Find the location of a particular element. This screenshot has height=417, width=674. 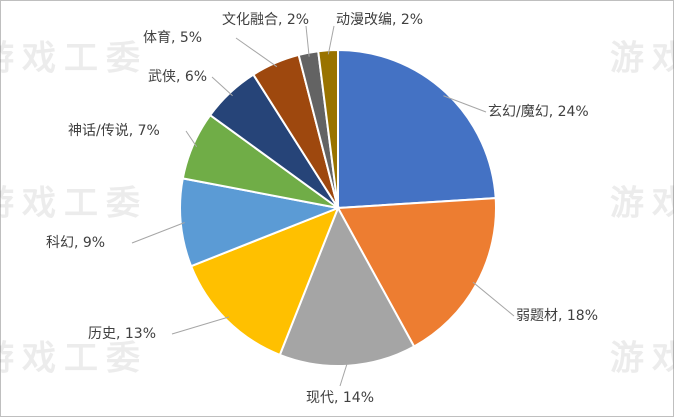

data-label: 动漫改编, 2% is located at coordinates (379, 20).